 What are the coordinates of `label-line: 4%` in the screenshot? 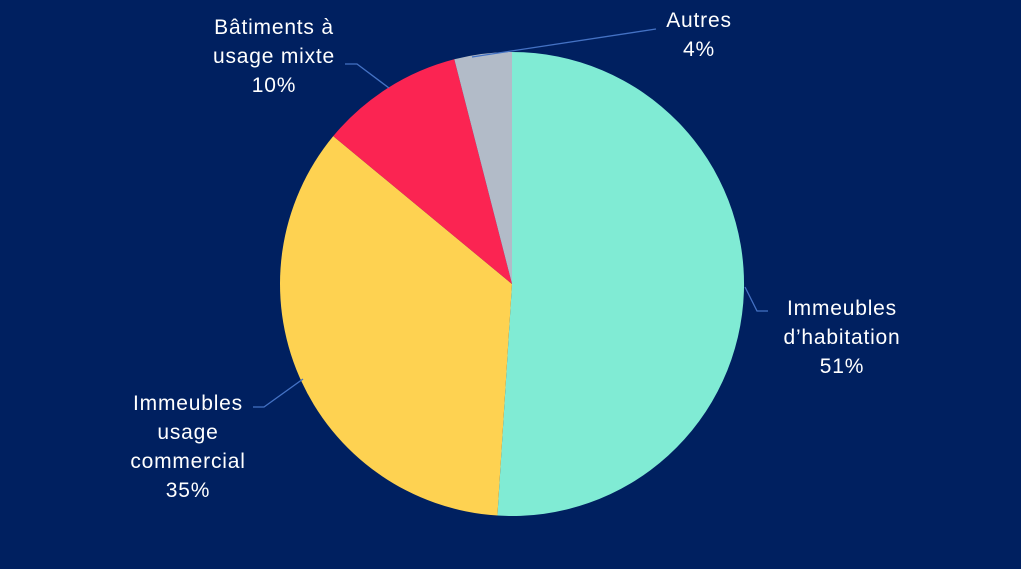 It's located at (699, 49).